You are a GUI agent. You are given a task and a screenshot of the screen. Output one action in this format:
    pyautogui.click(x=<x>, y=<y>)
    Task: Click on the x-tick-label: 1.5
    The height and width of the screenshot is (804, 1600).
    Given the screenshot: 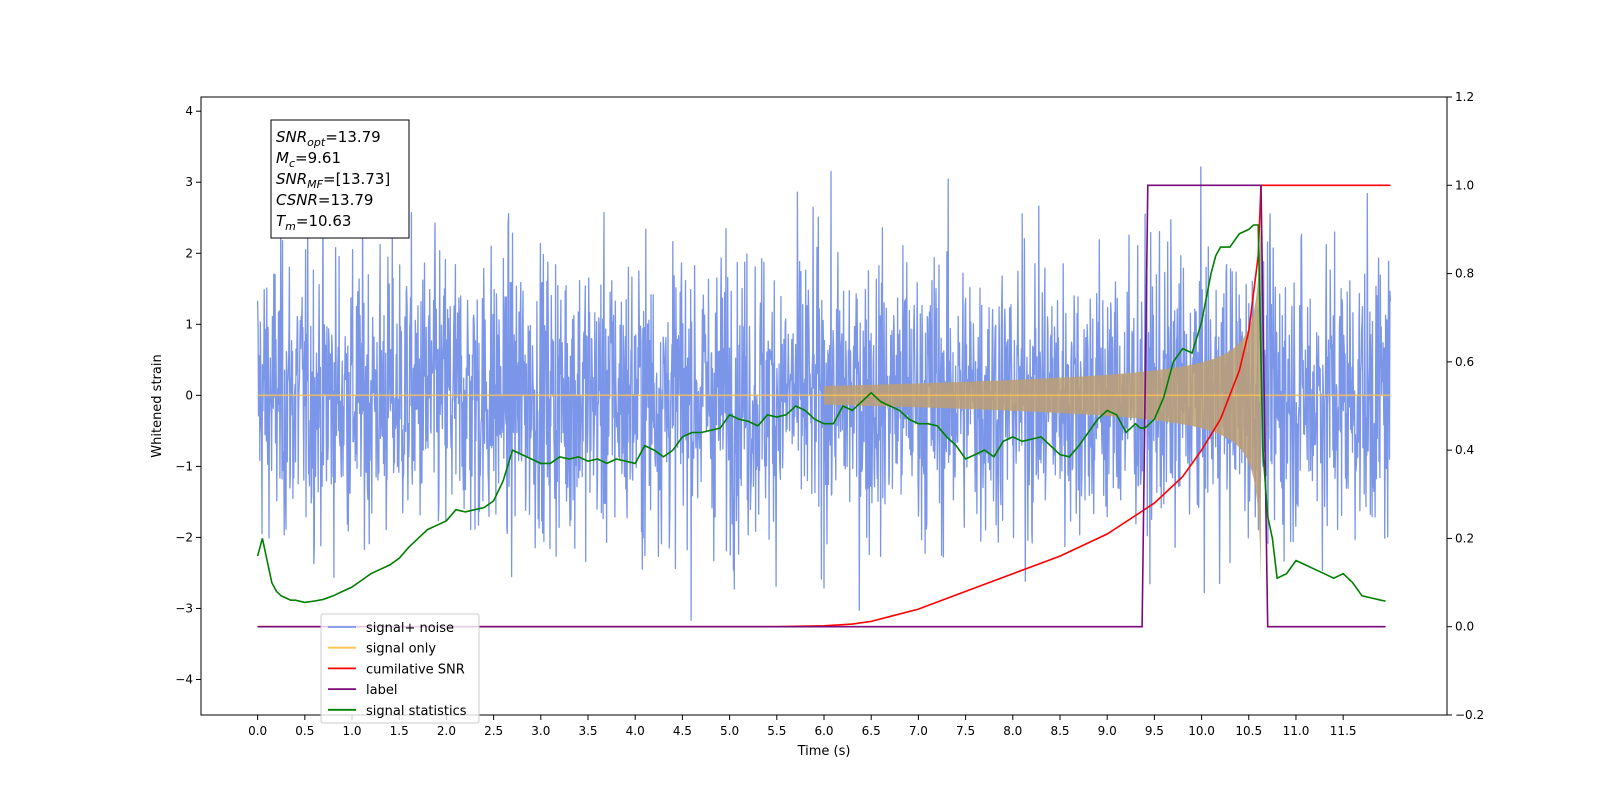 What is the action you would take?
    pyautogui.click(x=399, y=731)
    